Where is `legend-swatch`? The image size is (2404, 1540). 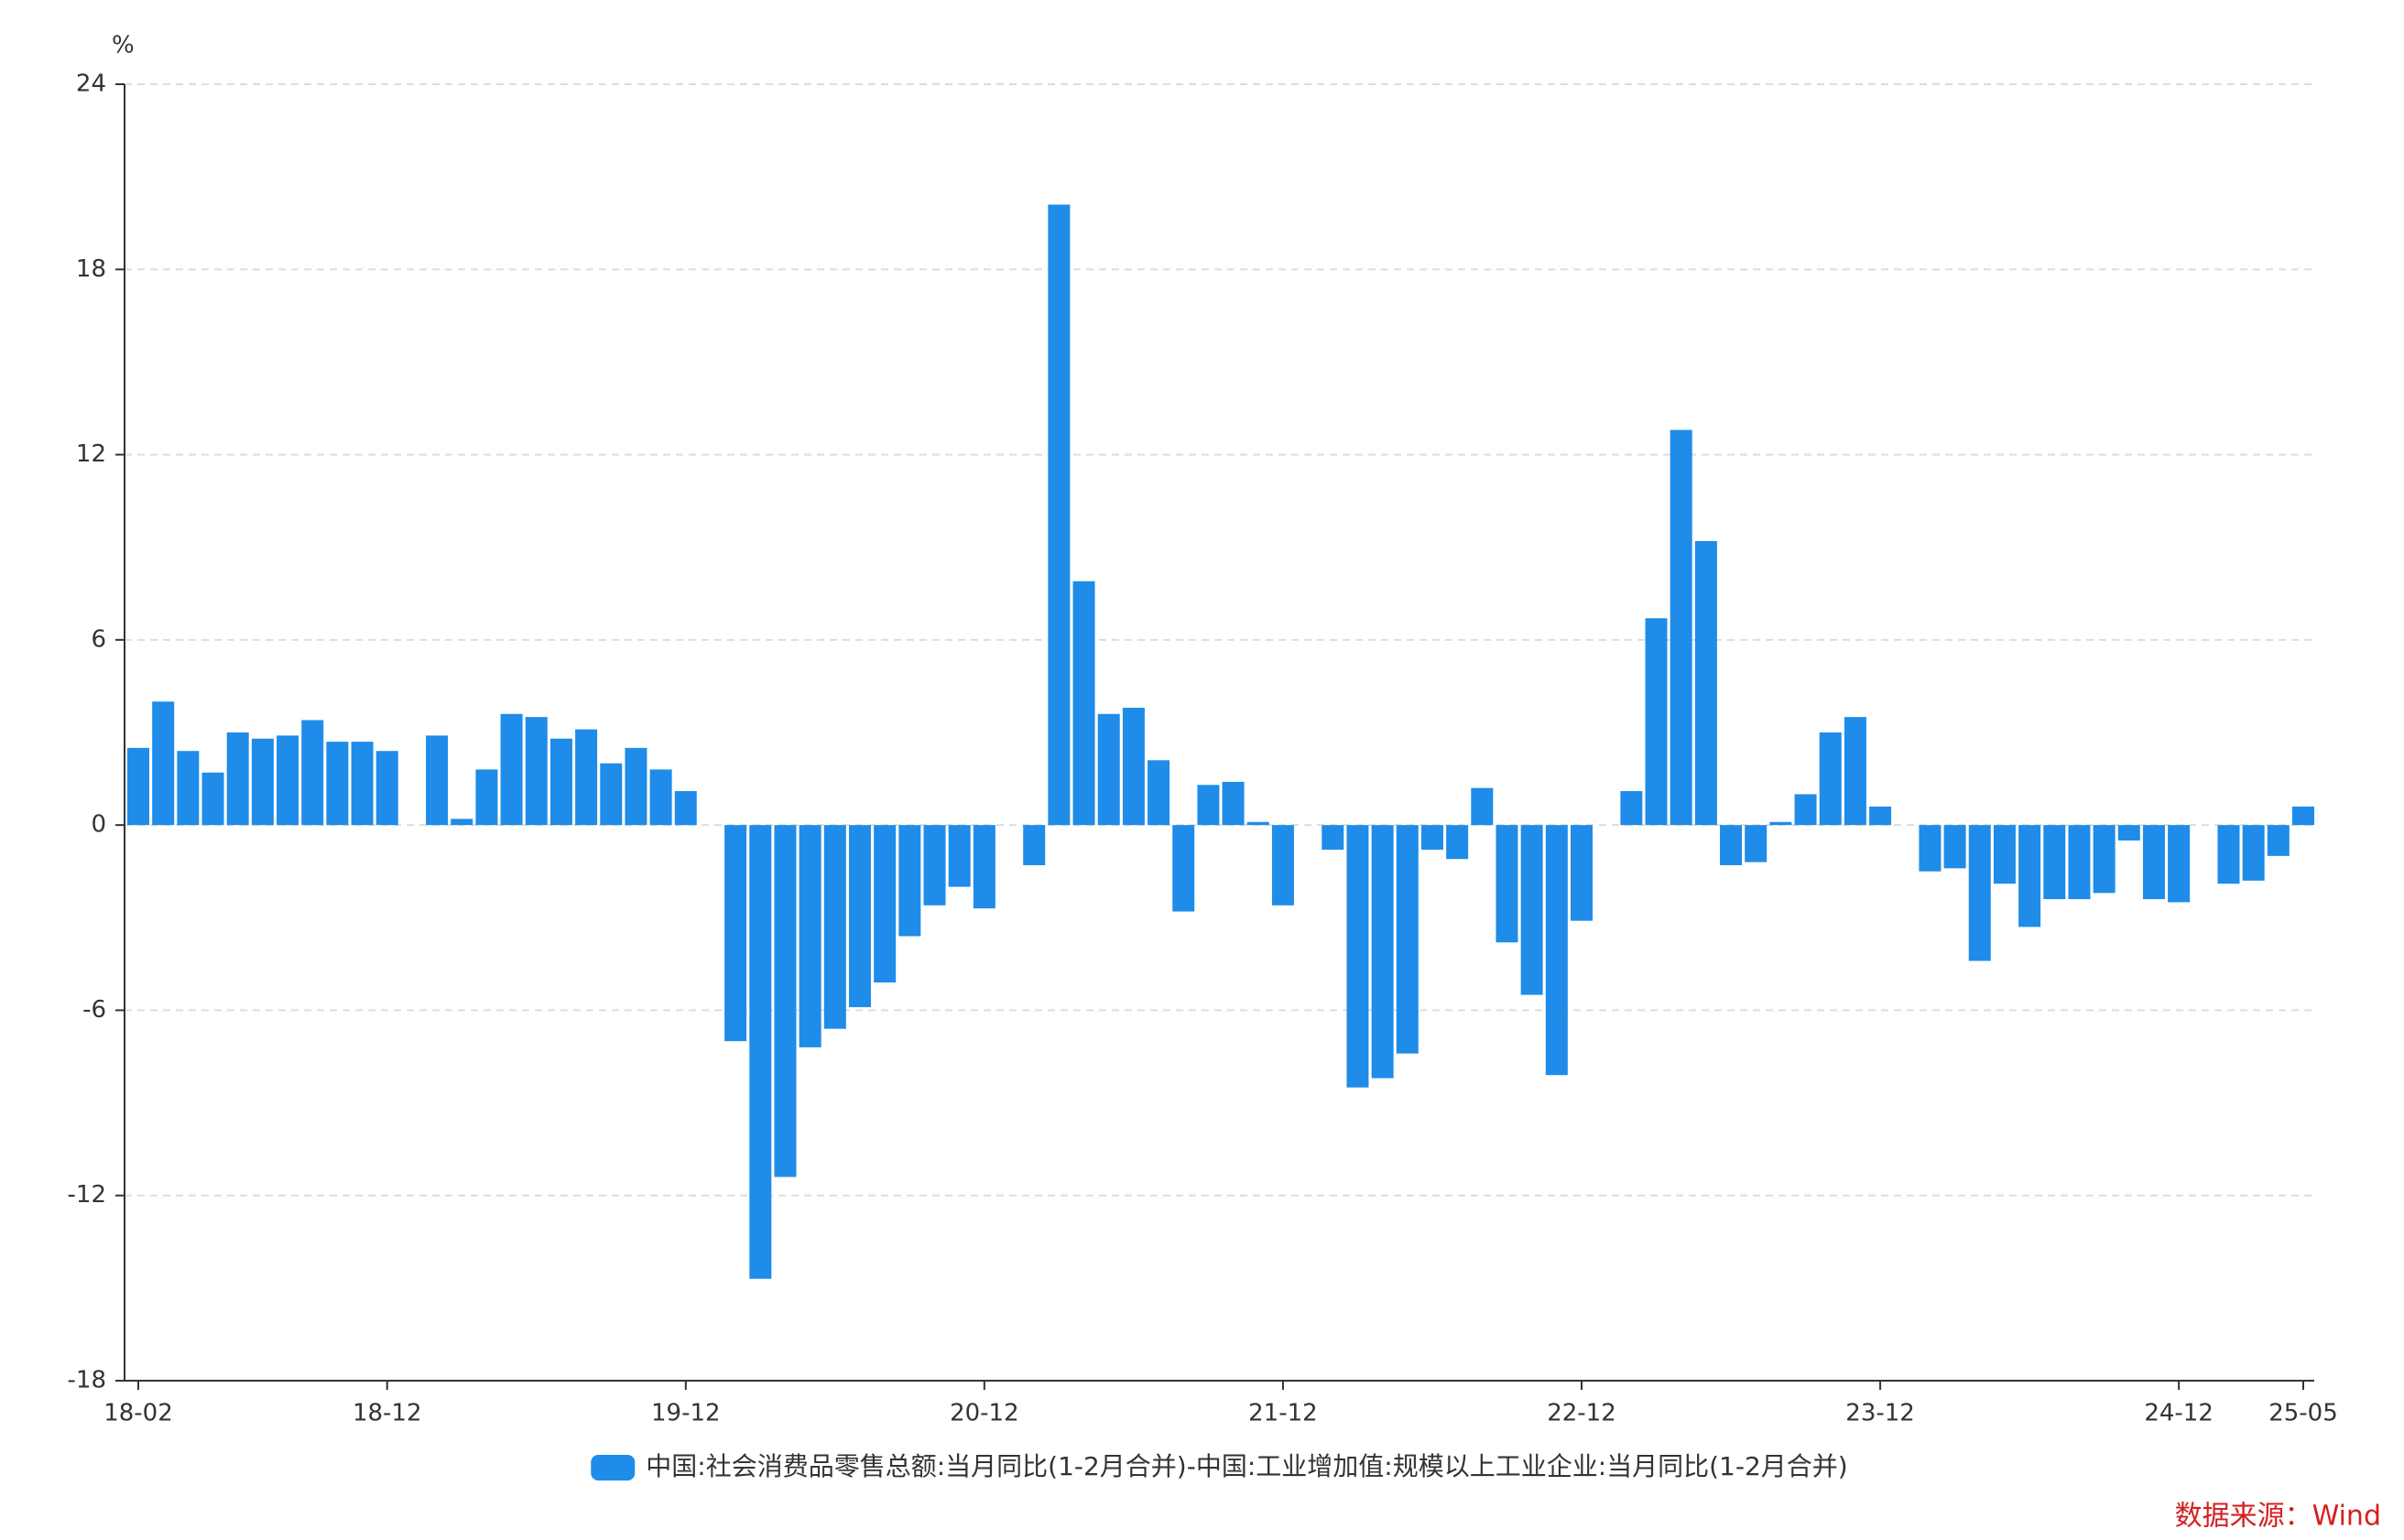 legend-swatch is located at coordinates (613, 1467).